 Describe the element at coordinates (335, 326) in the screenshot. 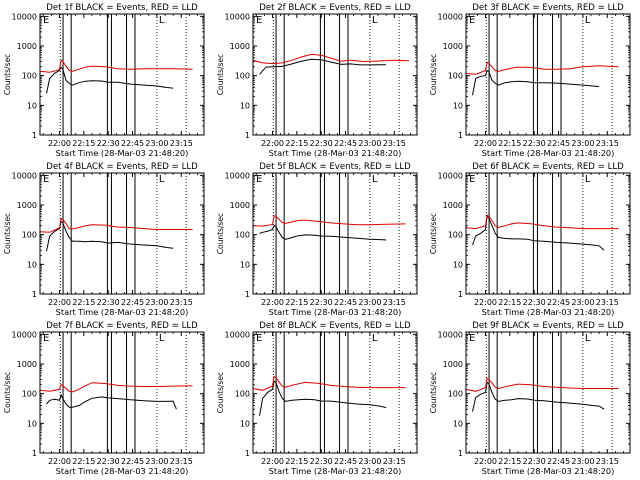

I see `panel-title: Det 8f BLACK = Events, RED = LLD` at that location.